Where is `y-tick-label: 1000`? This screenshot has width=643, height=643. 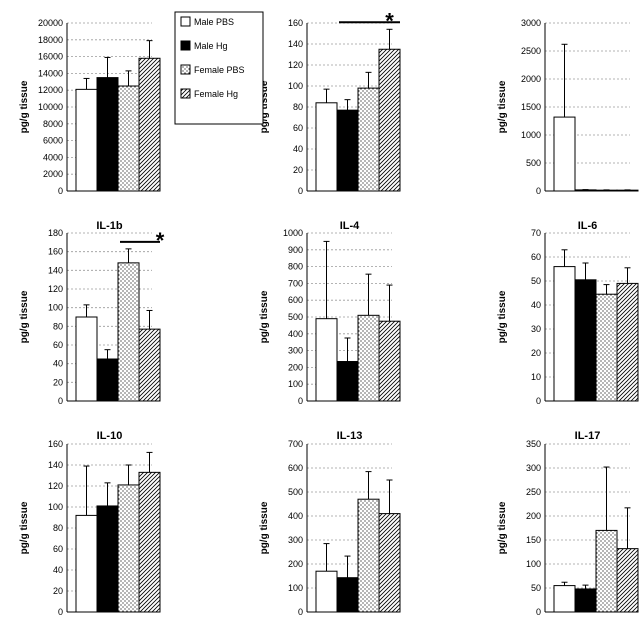
y-tick-label: 1000 is located at coordinates (293, 233).